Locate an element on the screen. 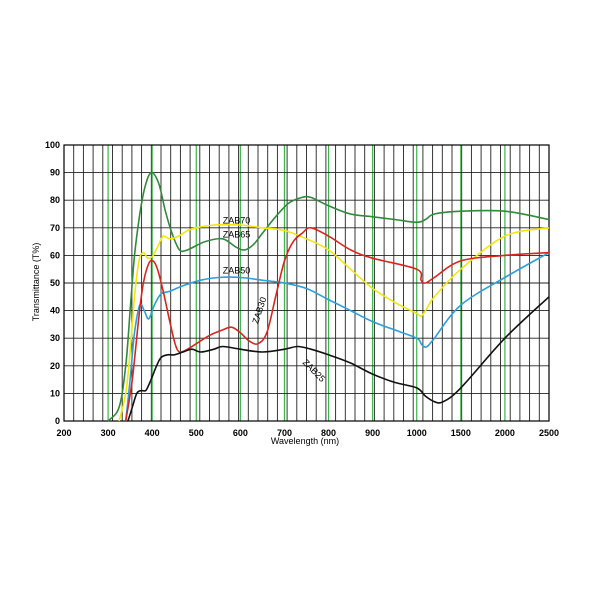  y-tick-label: 70 is located at coordinates (55, 228).